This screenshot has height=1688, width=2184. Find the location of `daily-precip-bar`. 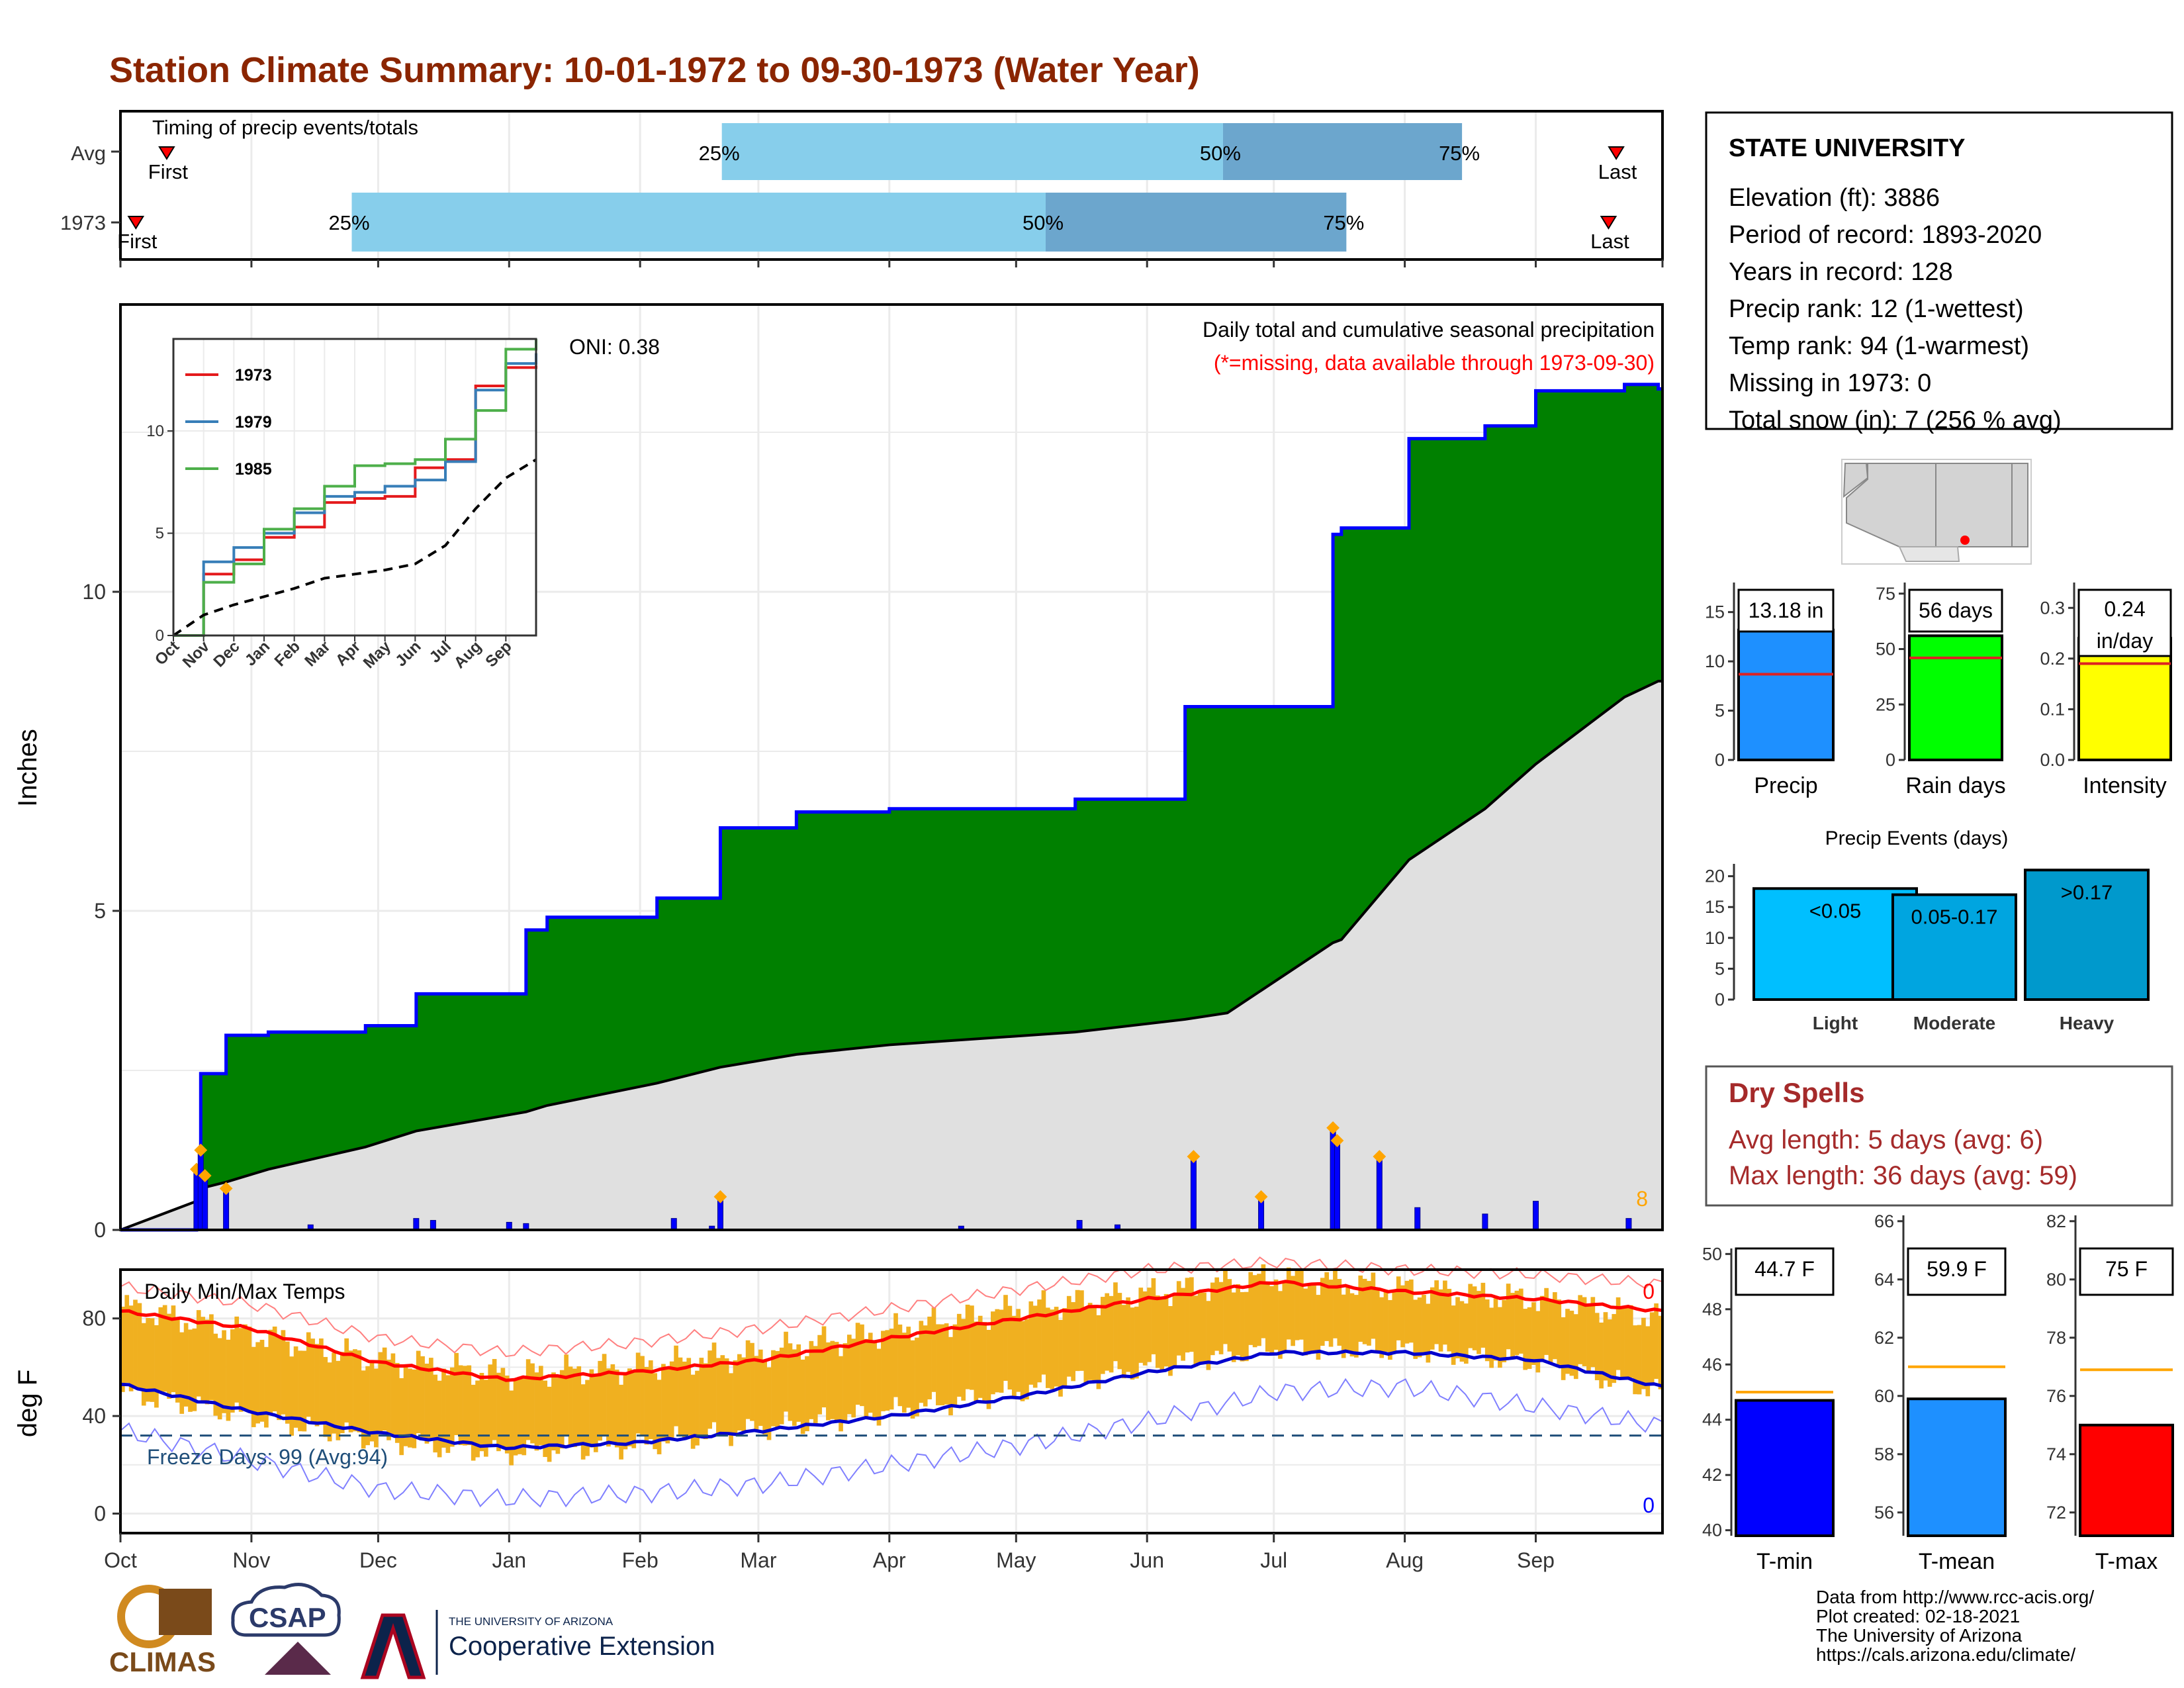

daily-precip-bar is located at coordinates (1379, 1193).